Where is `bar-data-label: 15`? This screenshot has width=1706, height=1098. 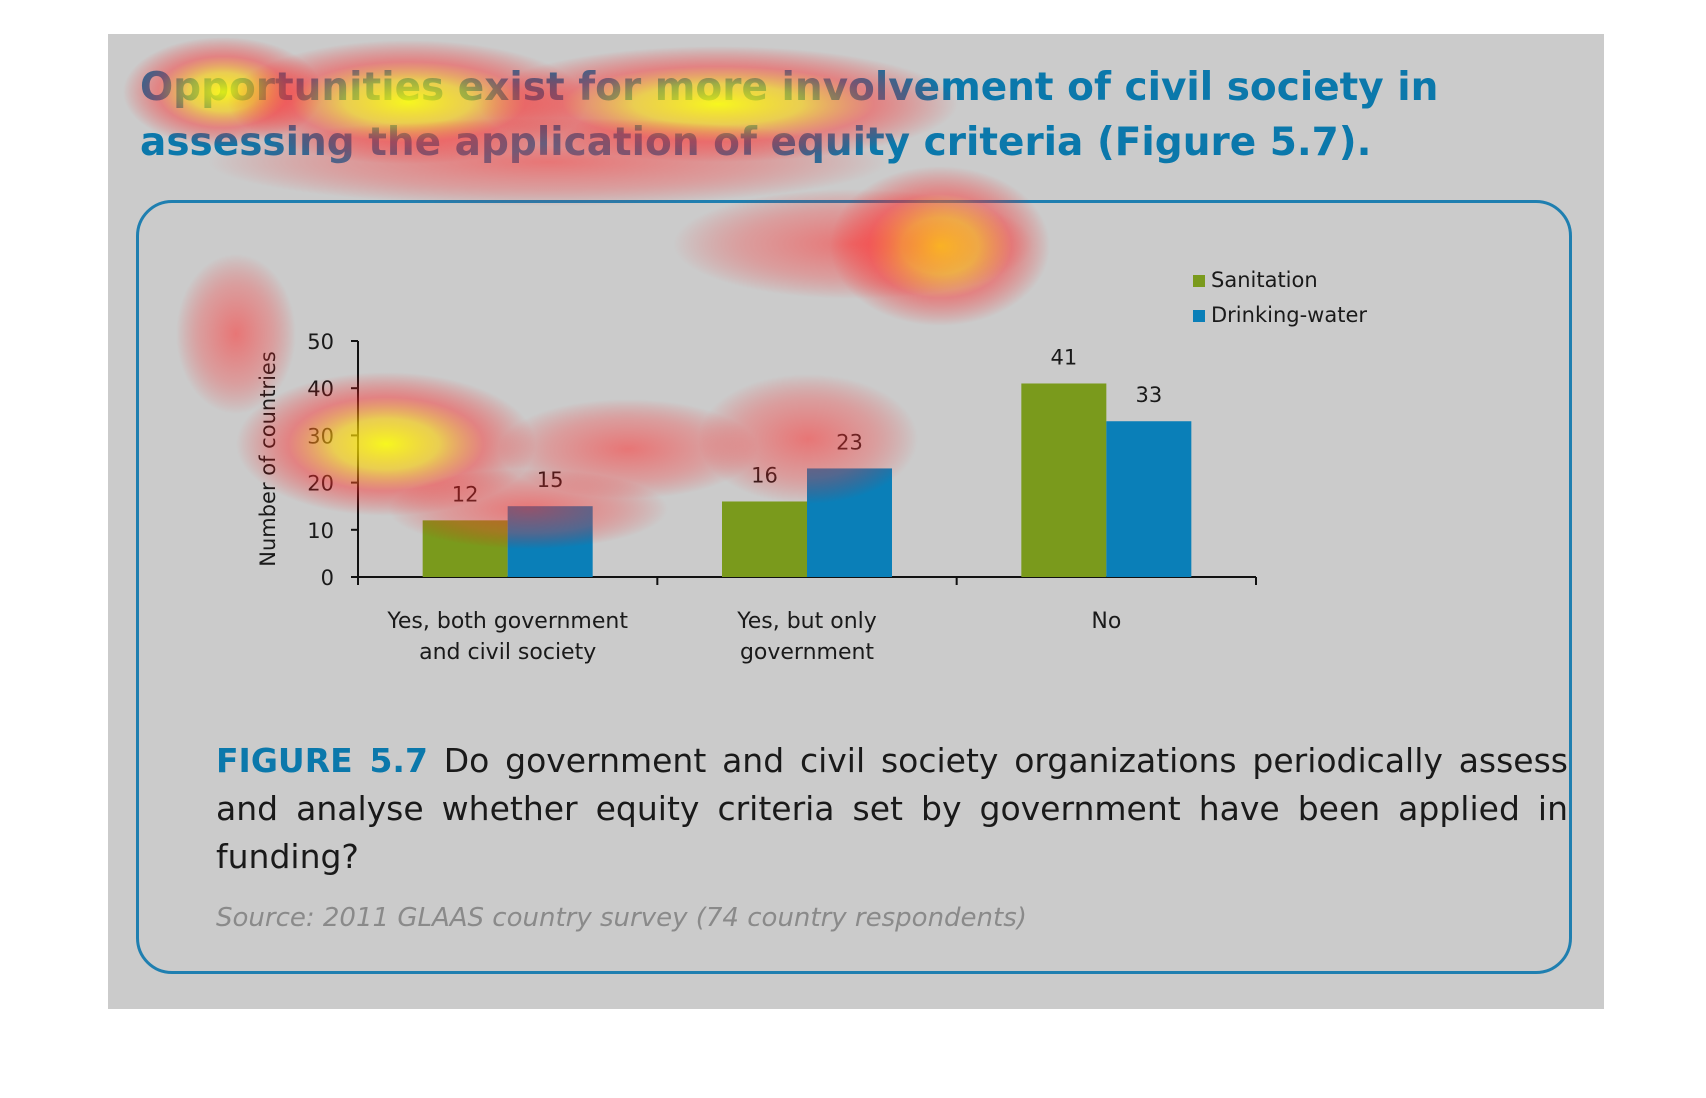 bar-data-label: 15 is located at coordinates (550, 480).